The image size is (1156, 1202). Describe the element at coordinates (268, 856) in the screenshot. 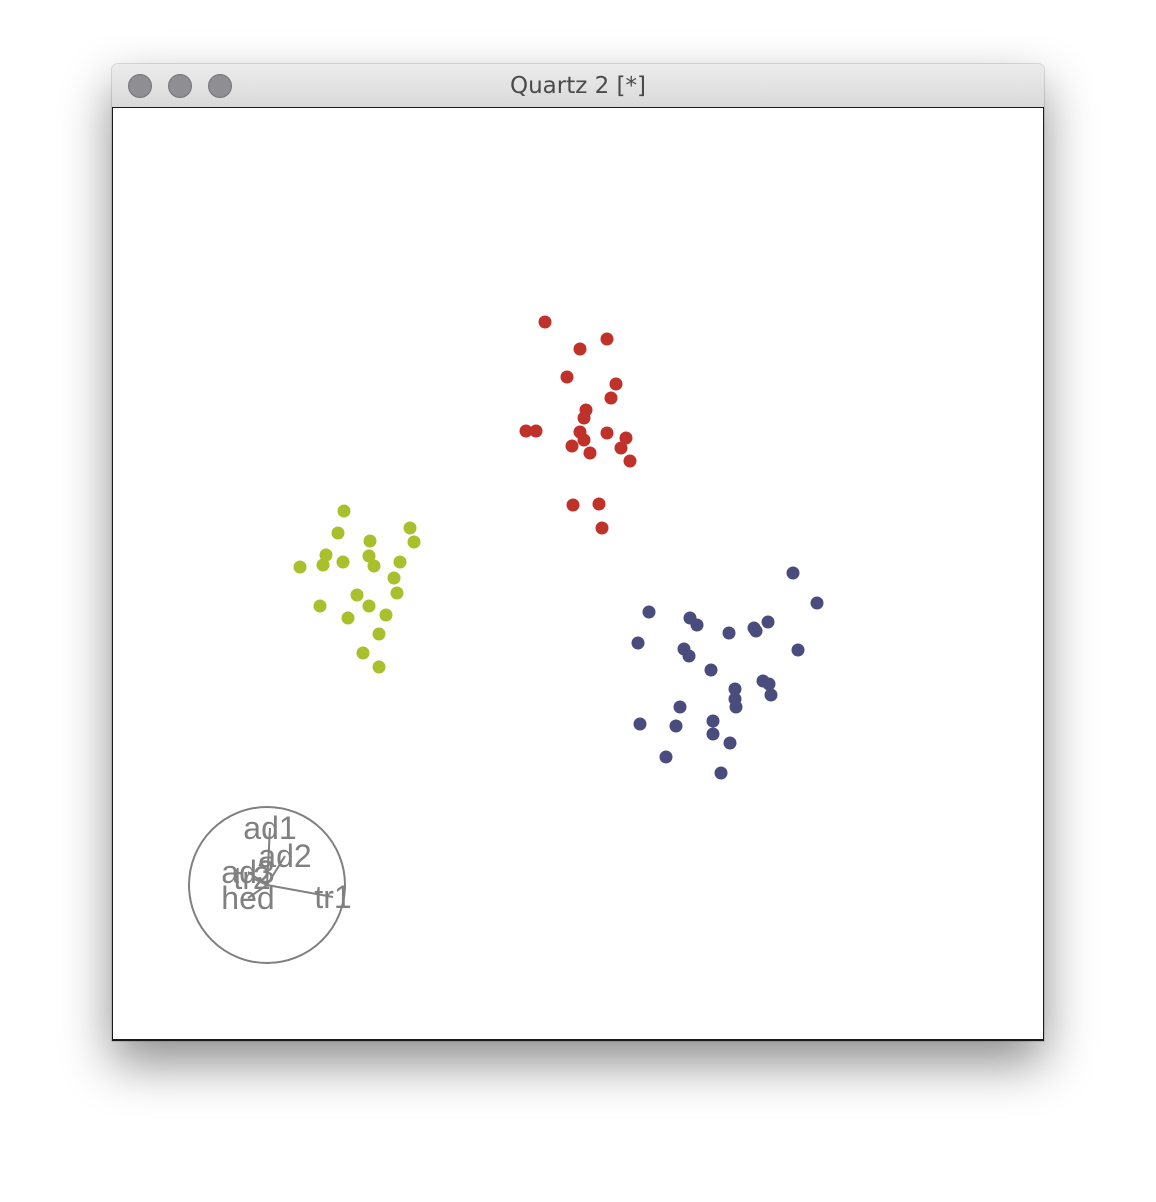

I see `biplot-vector-ad1` at that location.